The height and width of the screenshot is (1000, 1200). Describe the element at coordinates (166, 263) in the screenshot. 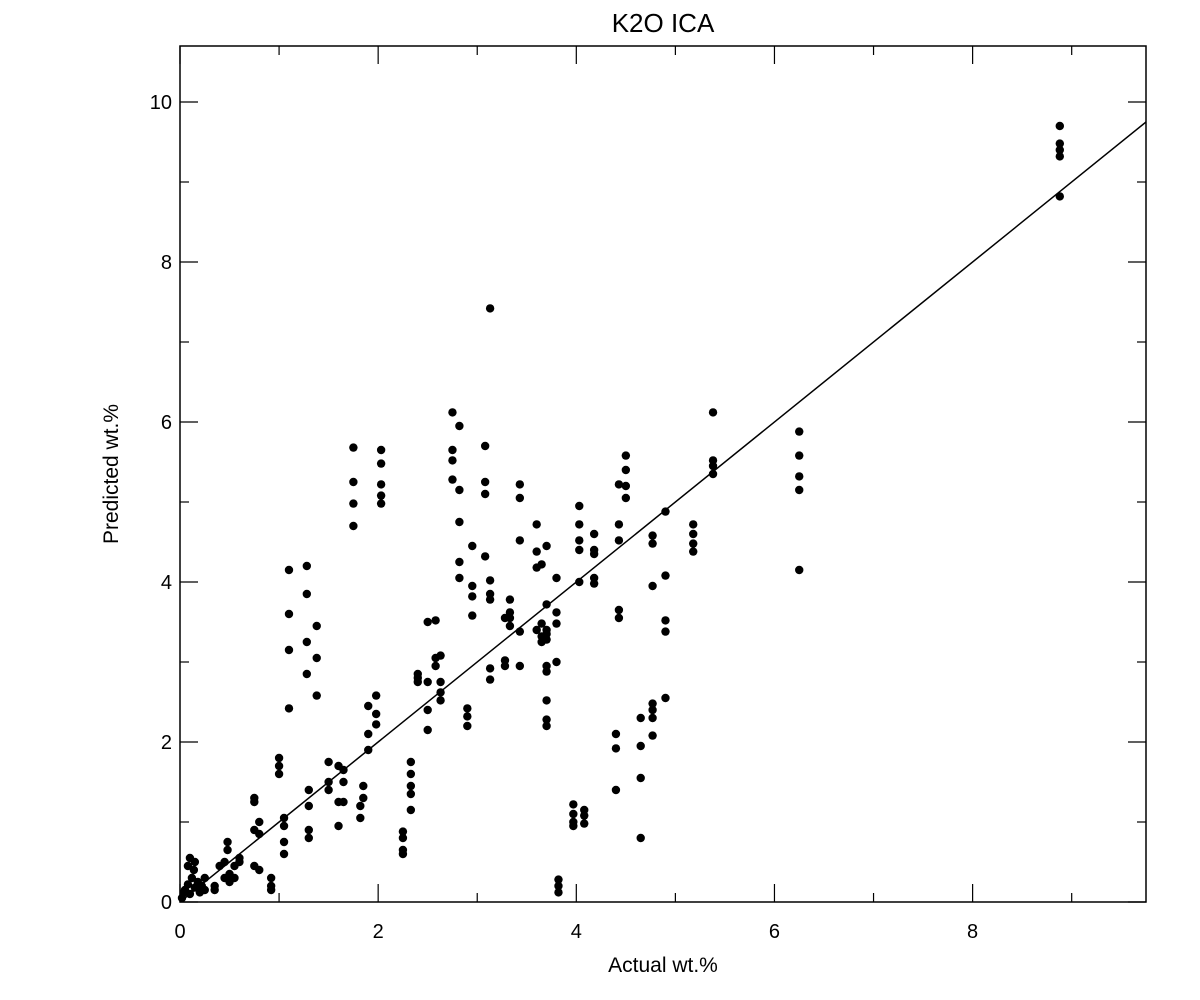

I see `y-tick-label: 8` at that location.